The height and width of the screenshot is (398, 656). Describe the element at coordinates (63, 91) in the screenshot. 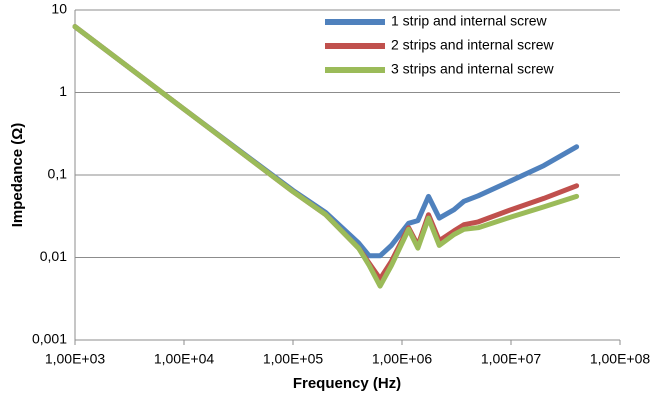

I see `y-tick-label: 1` at that location.